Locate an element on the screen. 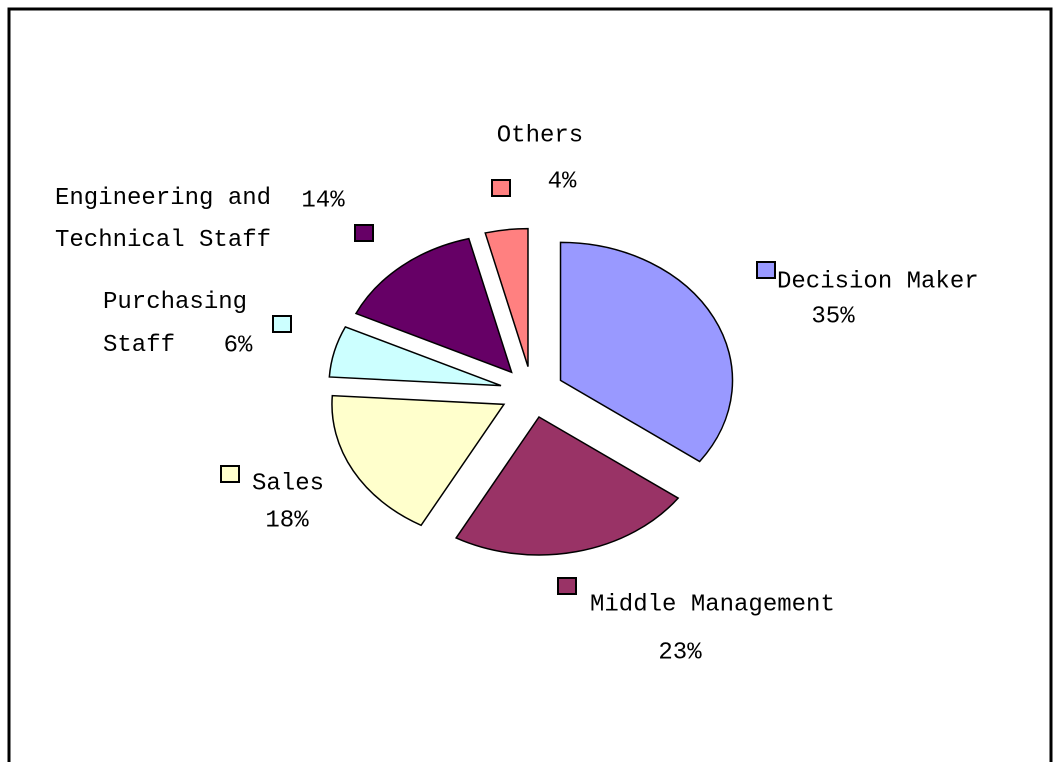 Image resolution: width=1055 pixels, height=762 pixels. slice-label: Purchasing Staff is located at coordinates (175, 324).